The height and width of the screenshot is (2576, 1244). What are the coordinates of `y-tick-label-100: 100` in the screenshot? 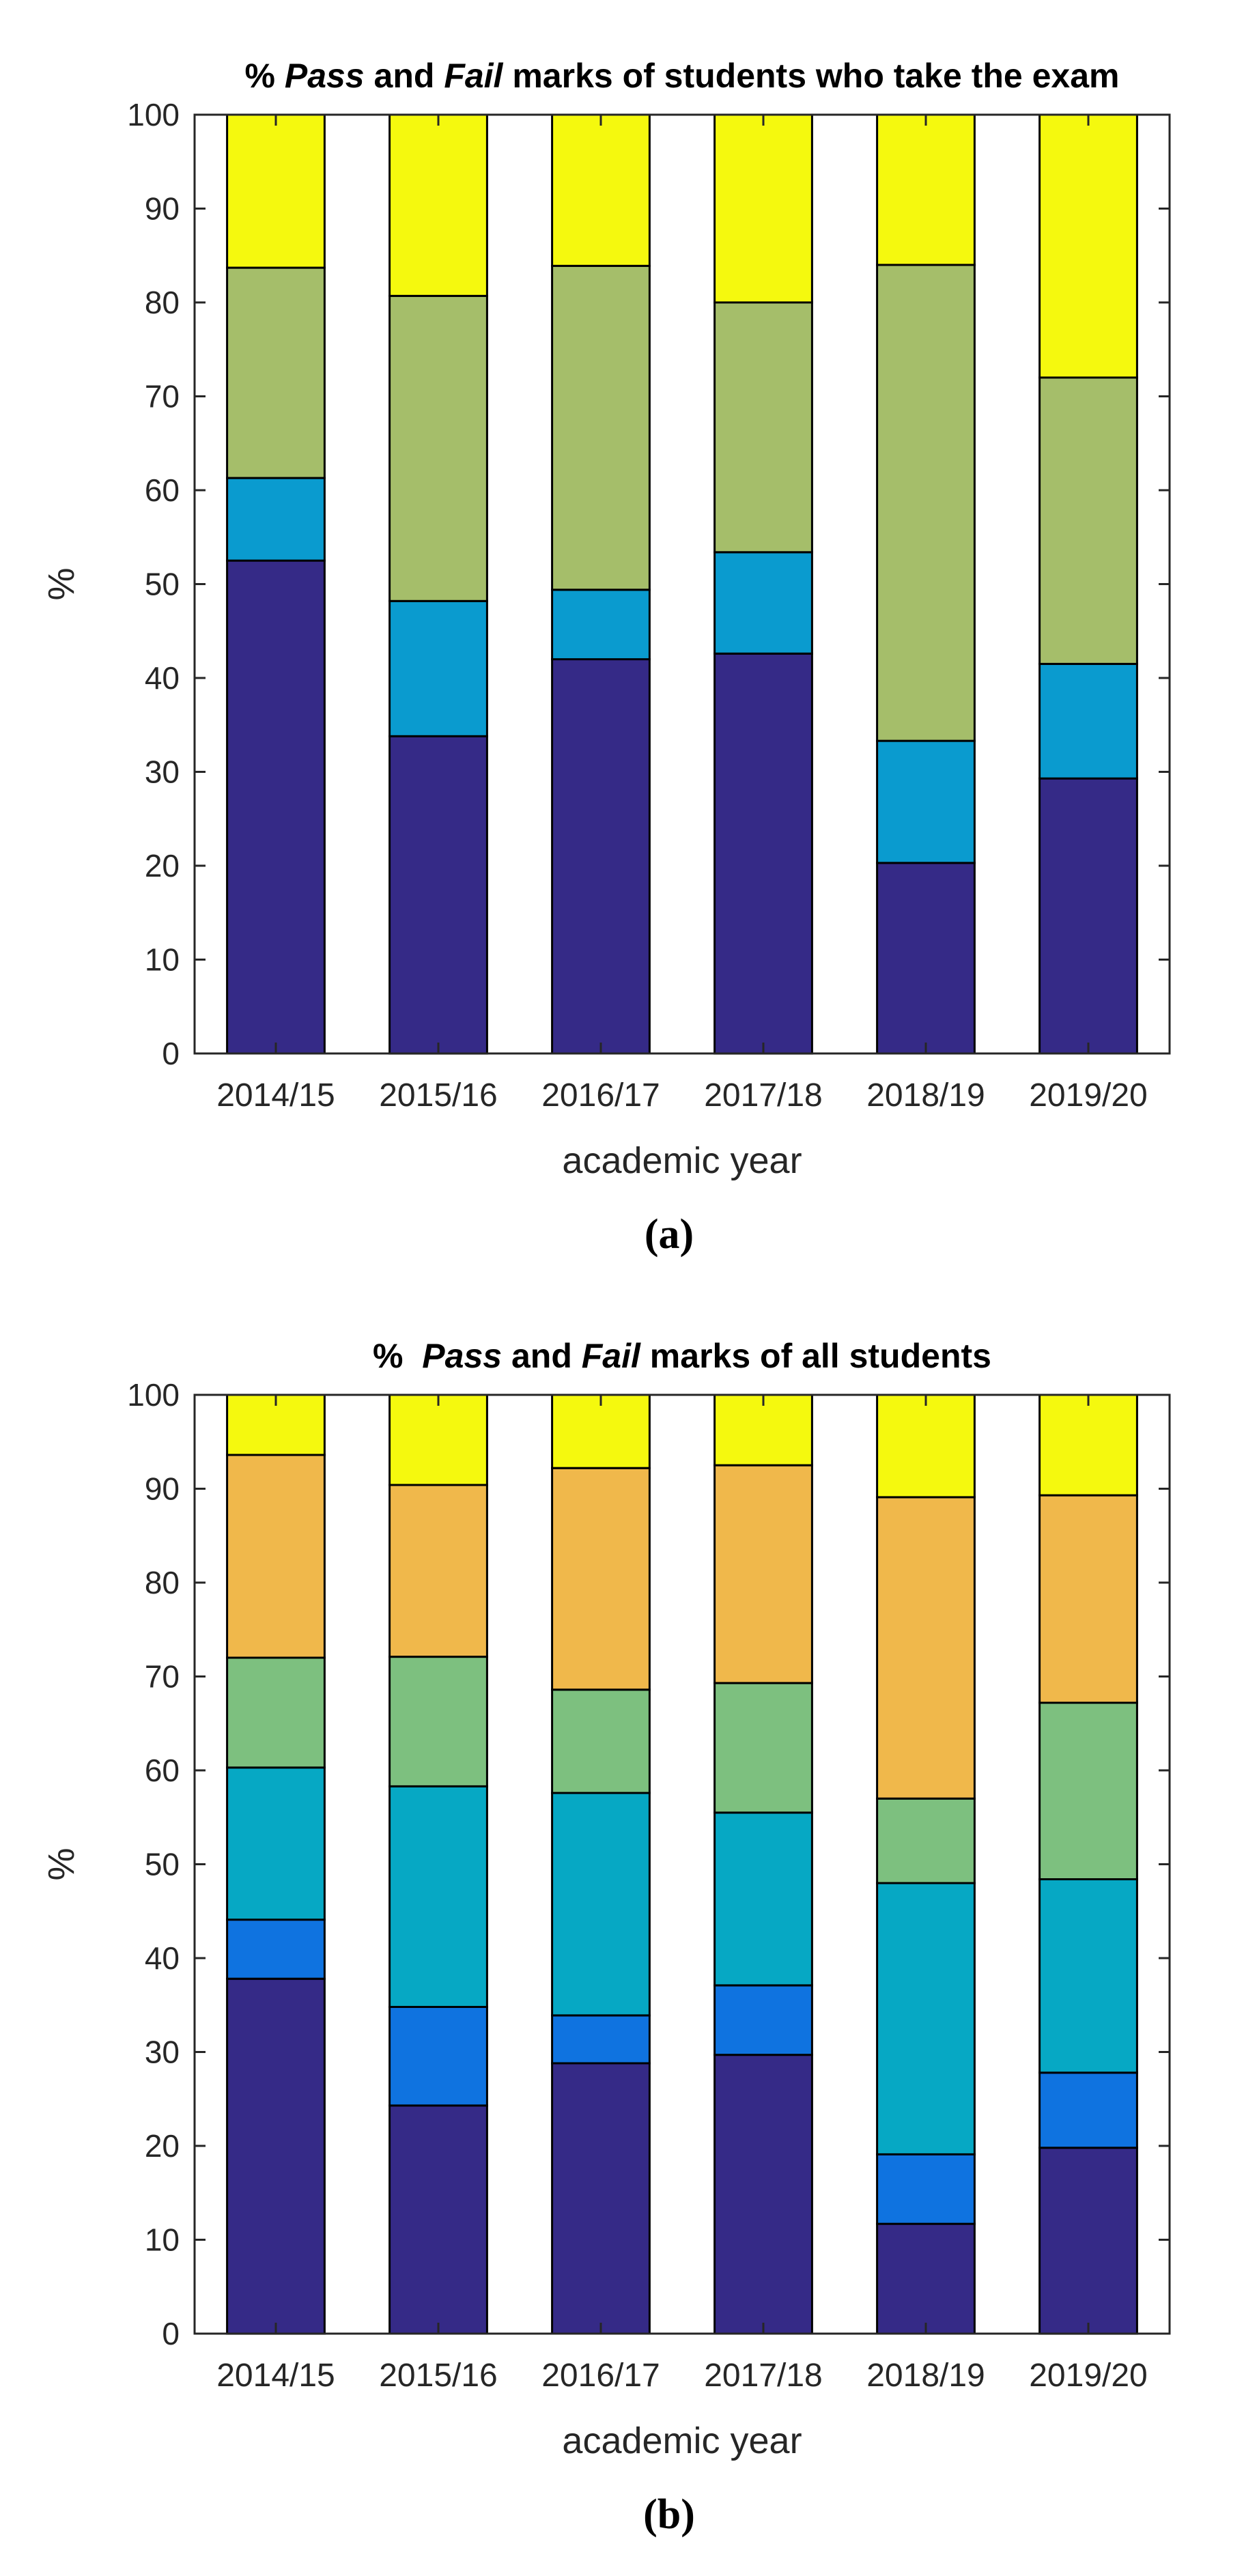 It's located at (153, 1395).